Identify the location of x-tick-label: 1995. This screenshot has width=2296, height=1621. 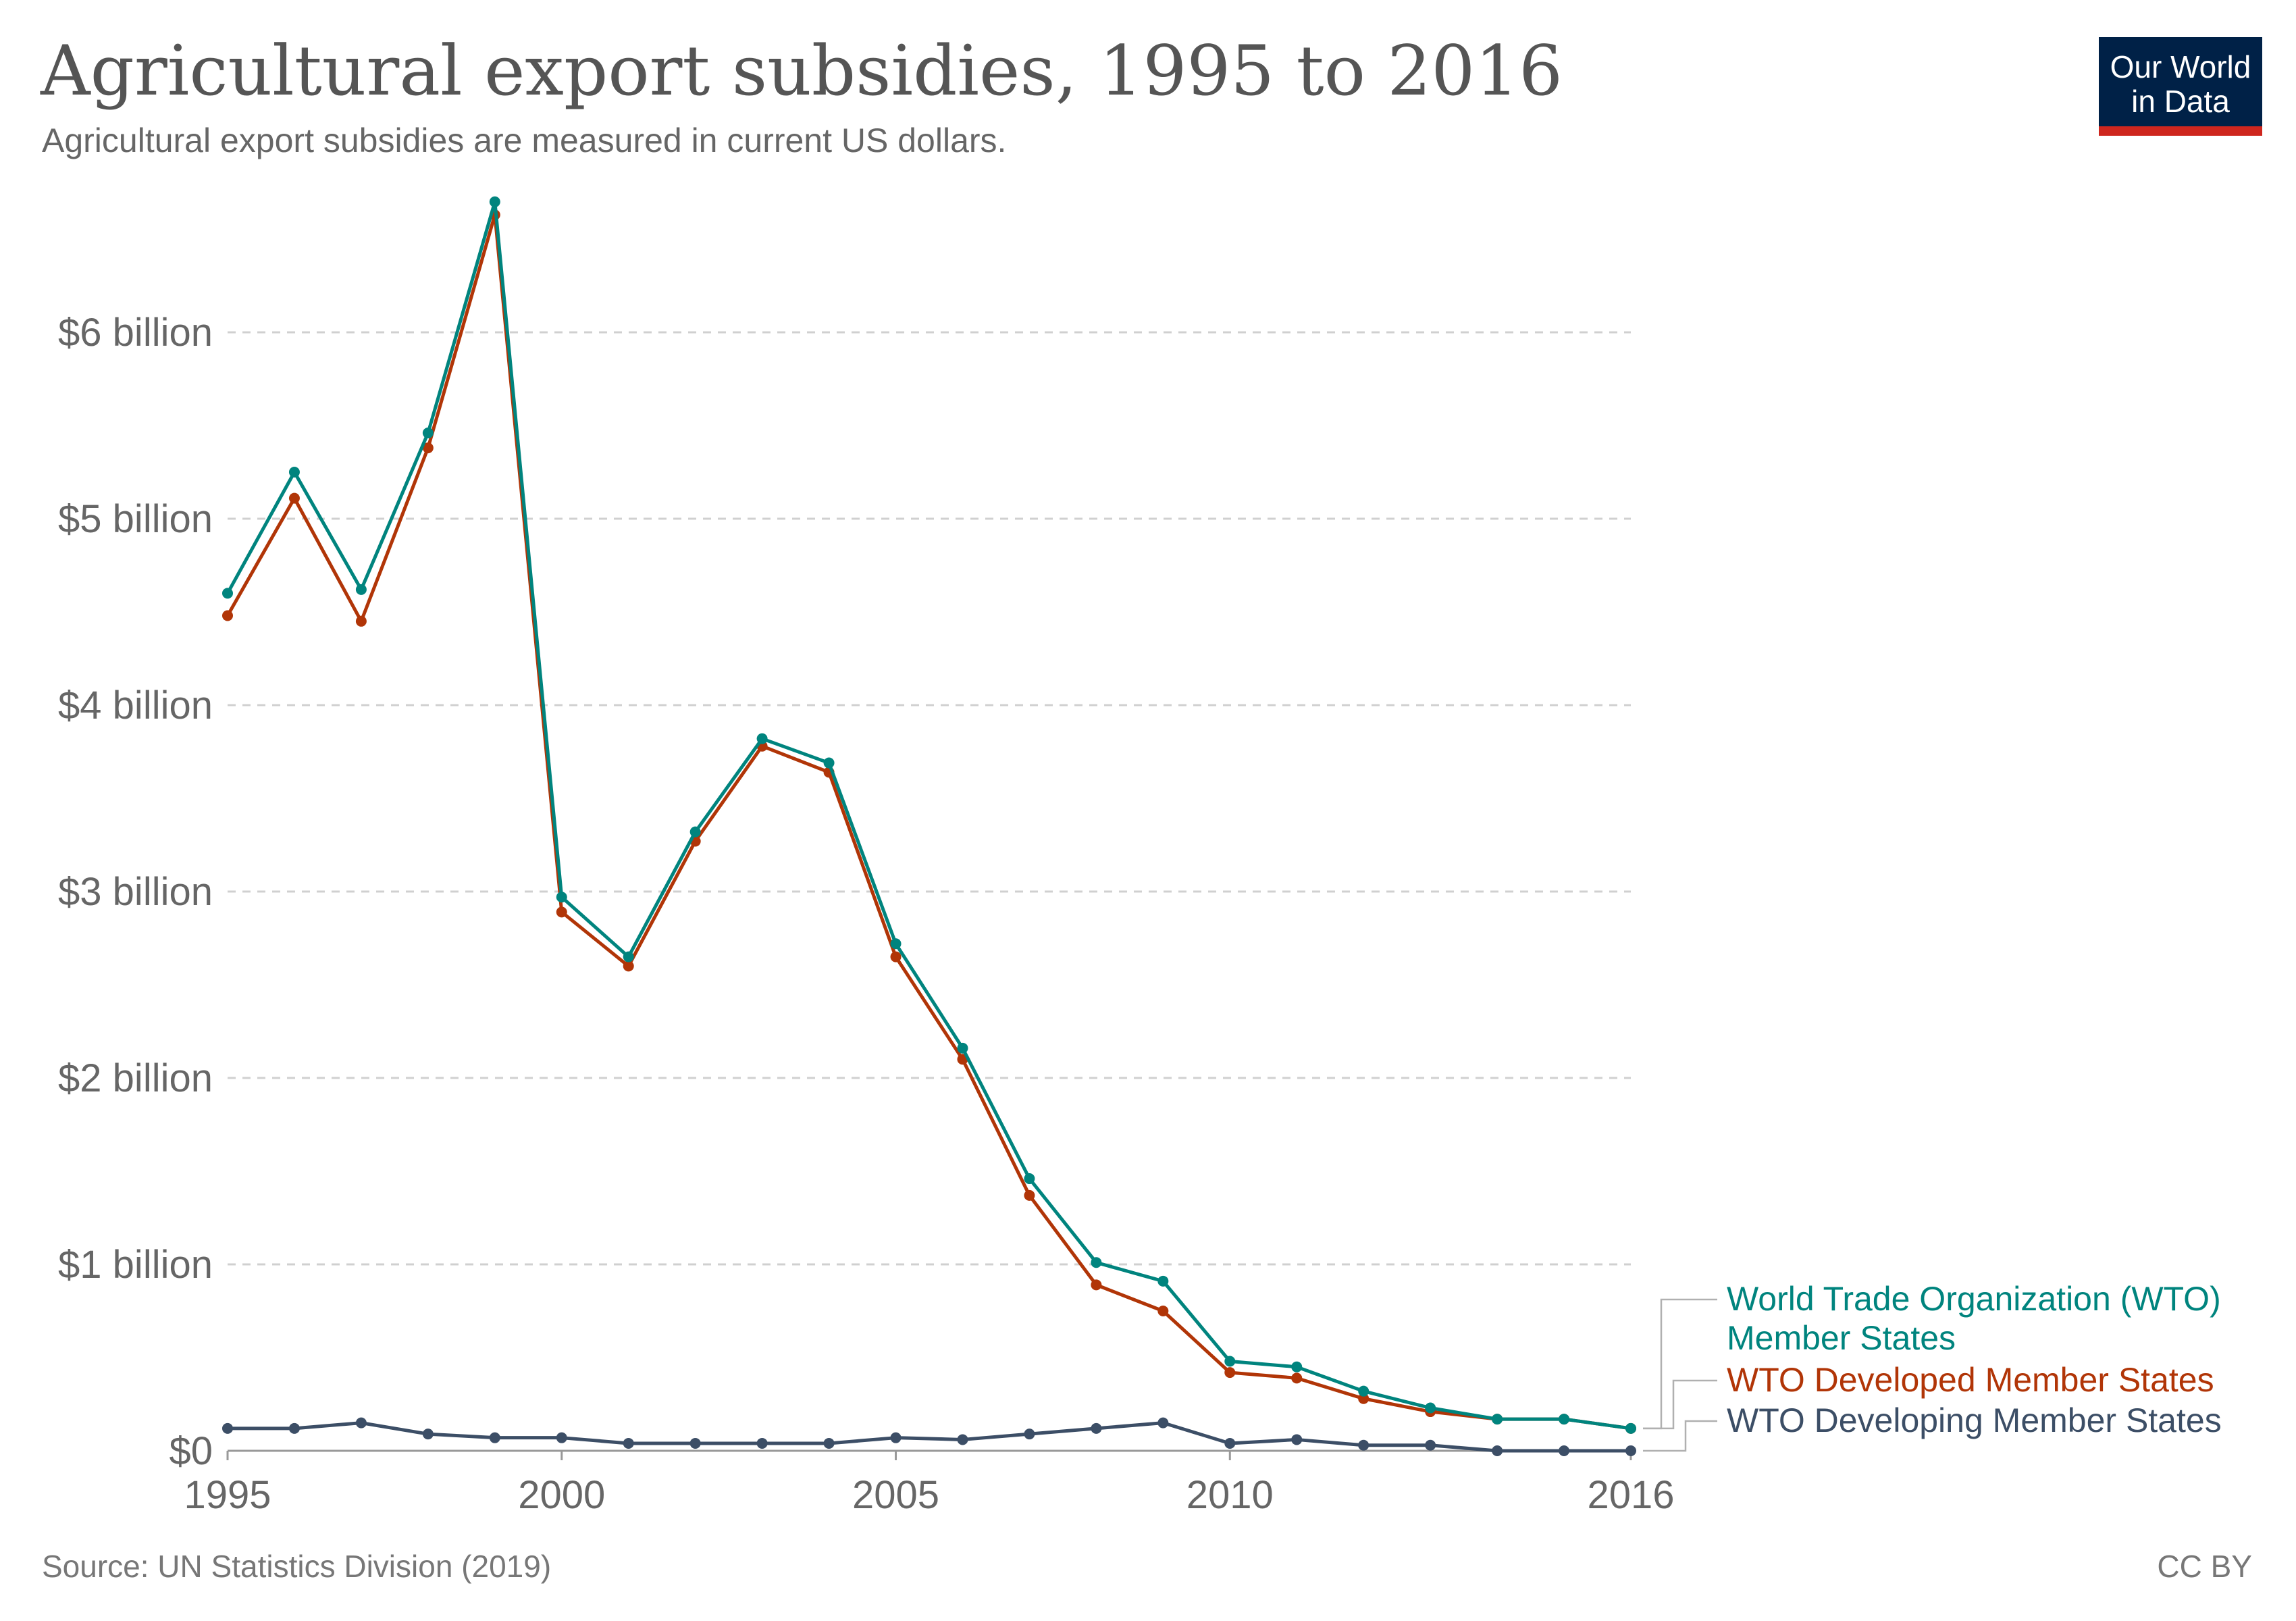
(227, 1495).